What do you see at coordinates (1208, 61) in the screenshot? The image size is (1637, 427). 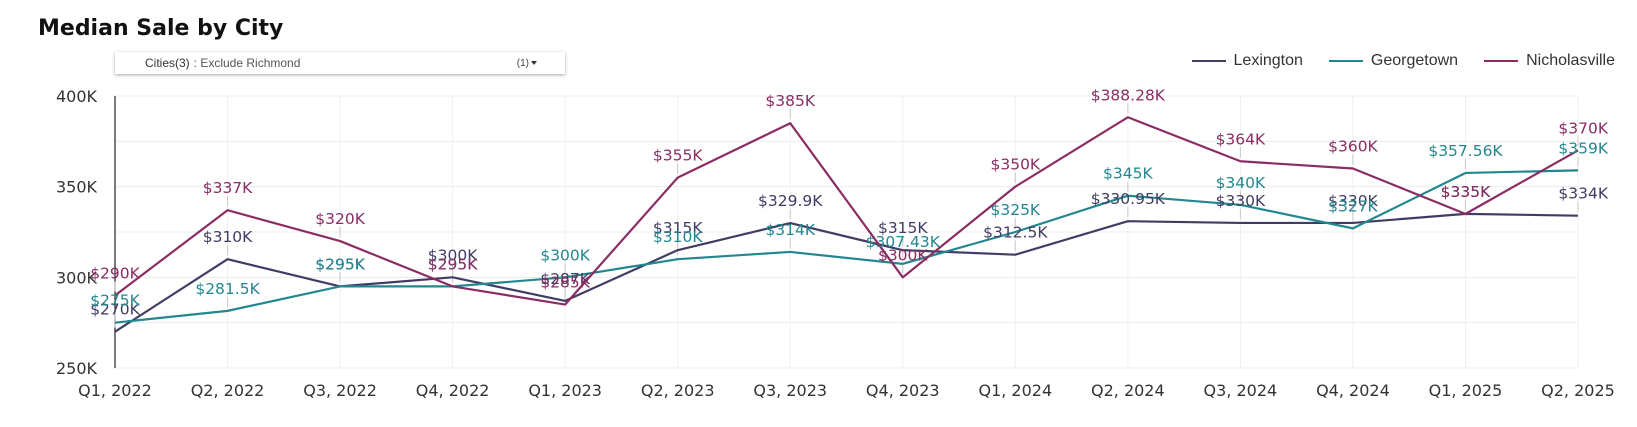 I see `legend-swatch-lexington` at bounding box center [1208, 61].